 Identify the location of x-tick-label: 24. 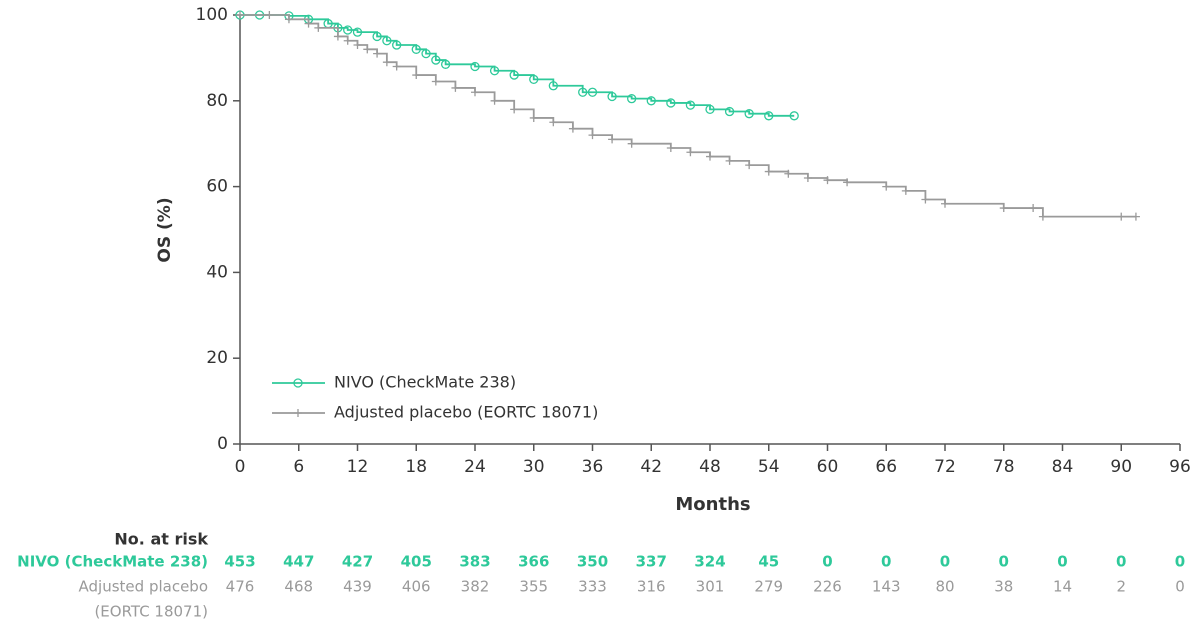
(475, 467).